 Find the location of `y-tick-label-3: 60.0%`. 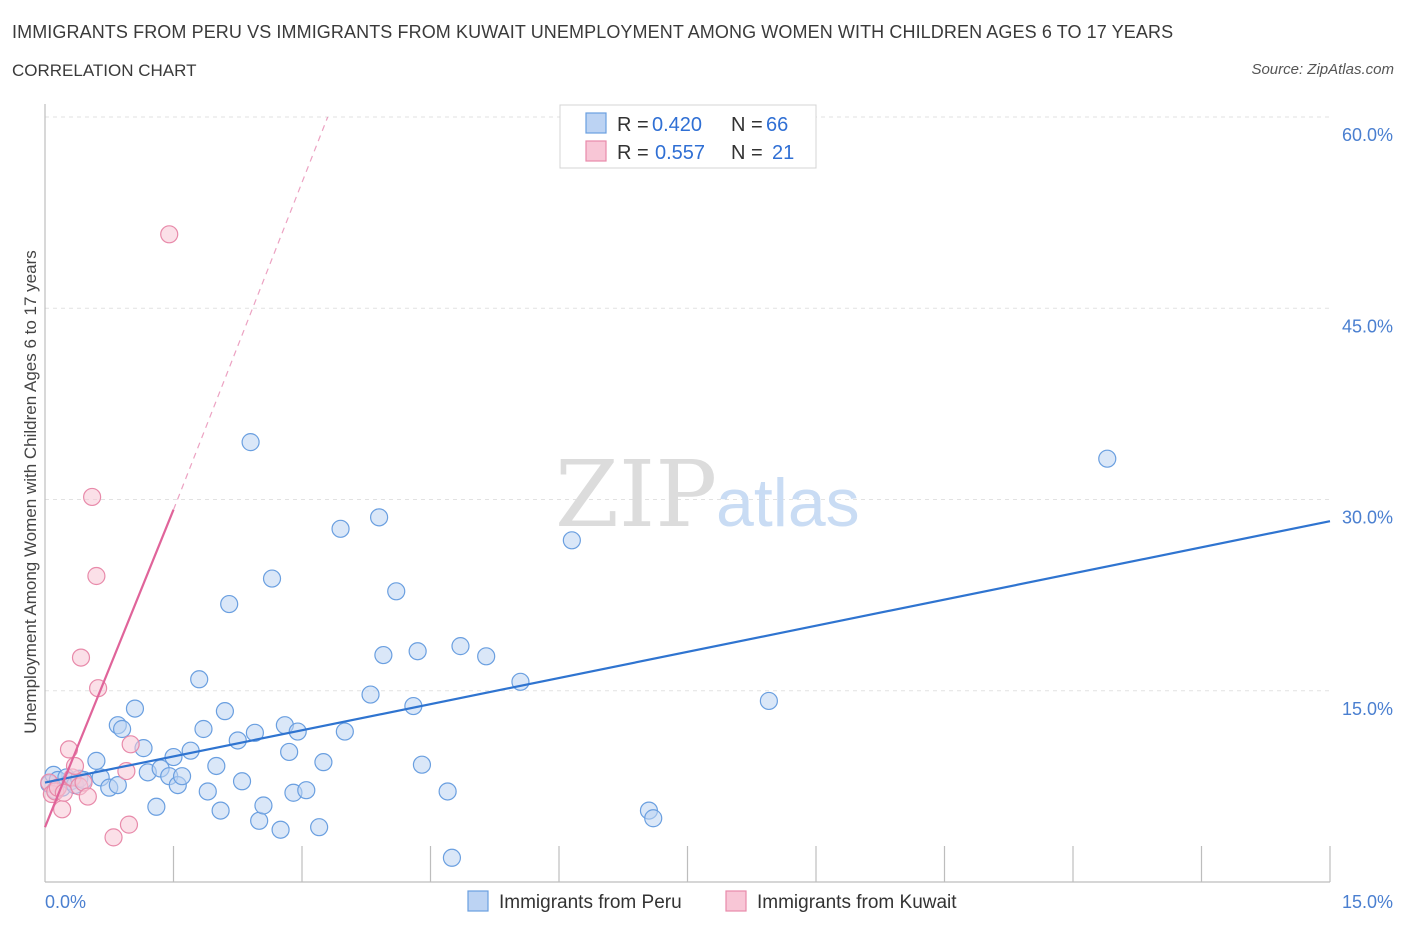

y-tick-label-3: 60.0% is located at coordinates (1367, 135).